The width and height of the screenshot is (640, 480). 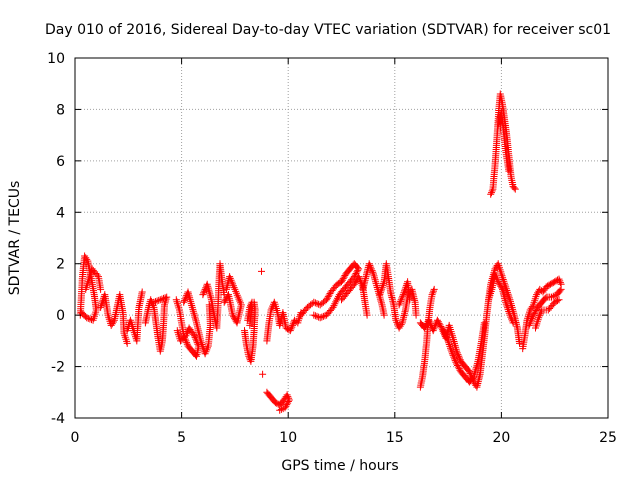 I want to click on x-tick-label: 25, so click(x=608, y=438).